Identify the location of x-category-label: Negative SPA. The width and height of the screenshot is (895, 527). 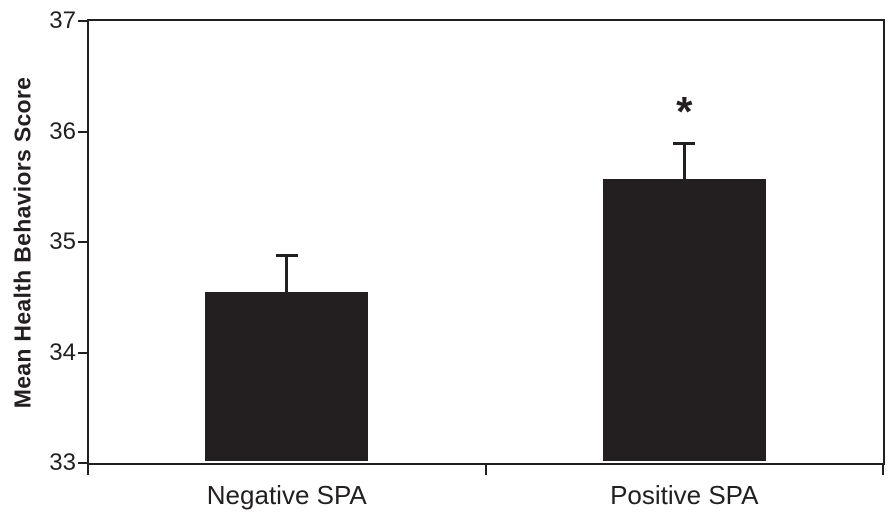
(286, 495).